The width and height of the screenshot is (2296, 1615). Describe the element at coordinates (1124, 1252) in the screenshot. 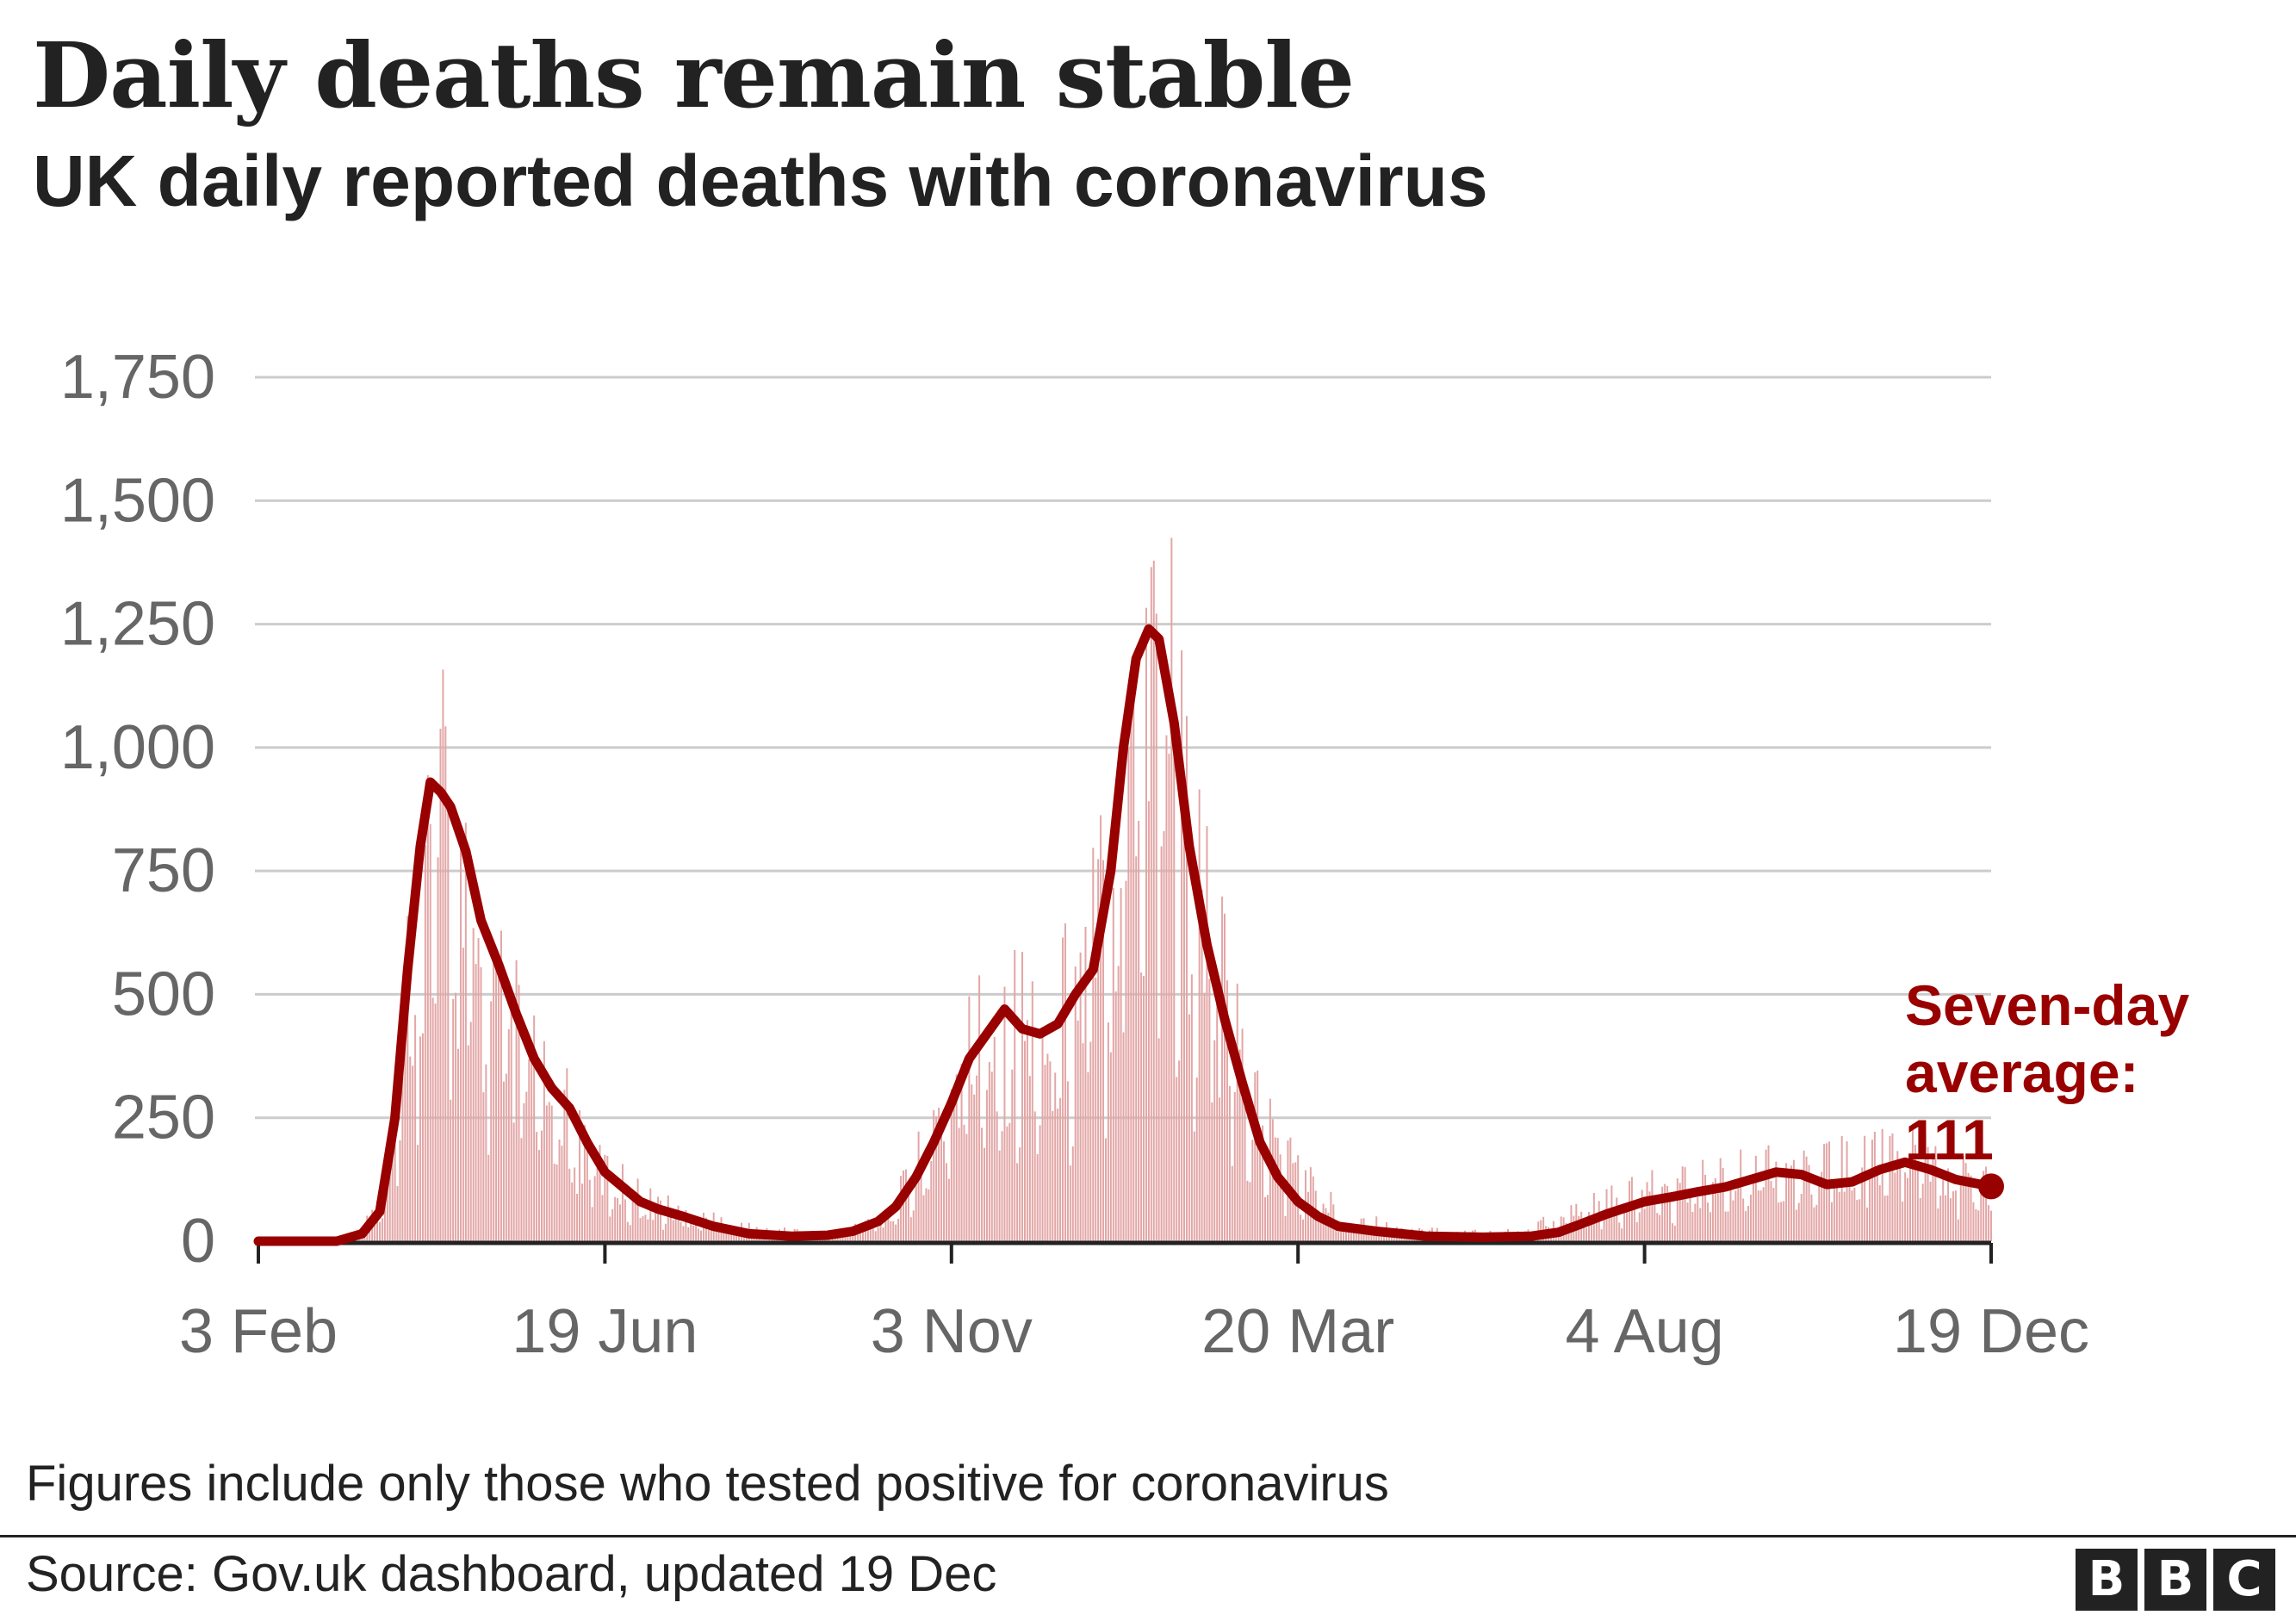

I see `x-axis` at that location.